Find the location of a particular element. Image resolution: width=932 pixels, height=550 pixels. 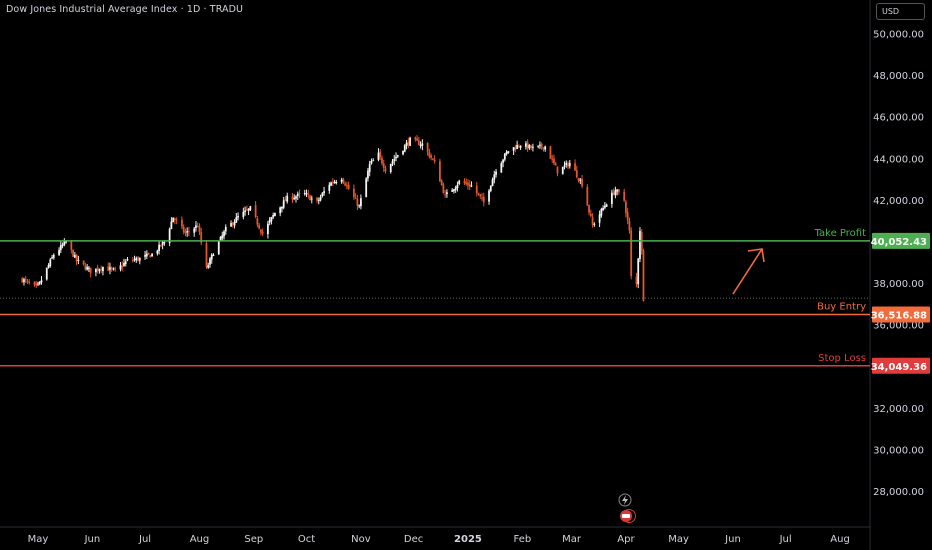

level-label-stop-loss: Stop Loss is located at coordinates (842, 358).